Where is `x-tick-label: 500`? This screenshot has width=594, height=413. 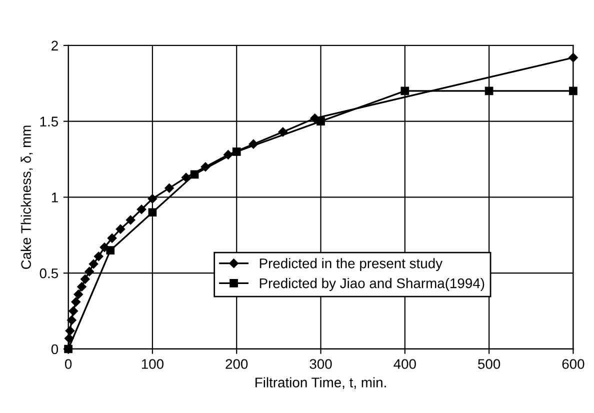
x-tick-label: 500 is located at coordinates (489, 364).